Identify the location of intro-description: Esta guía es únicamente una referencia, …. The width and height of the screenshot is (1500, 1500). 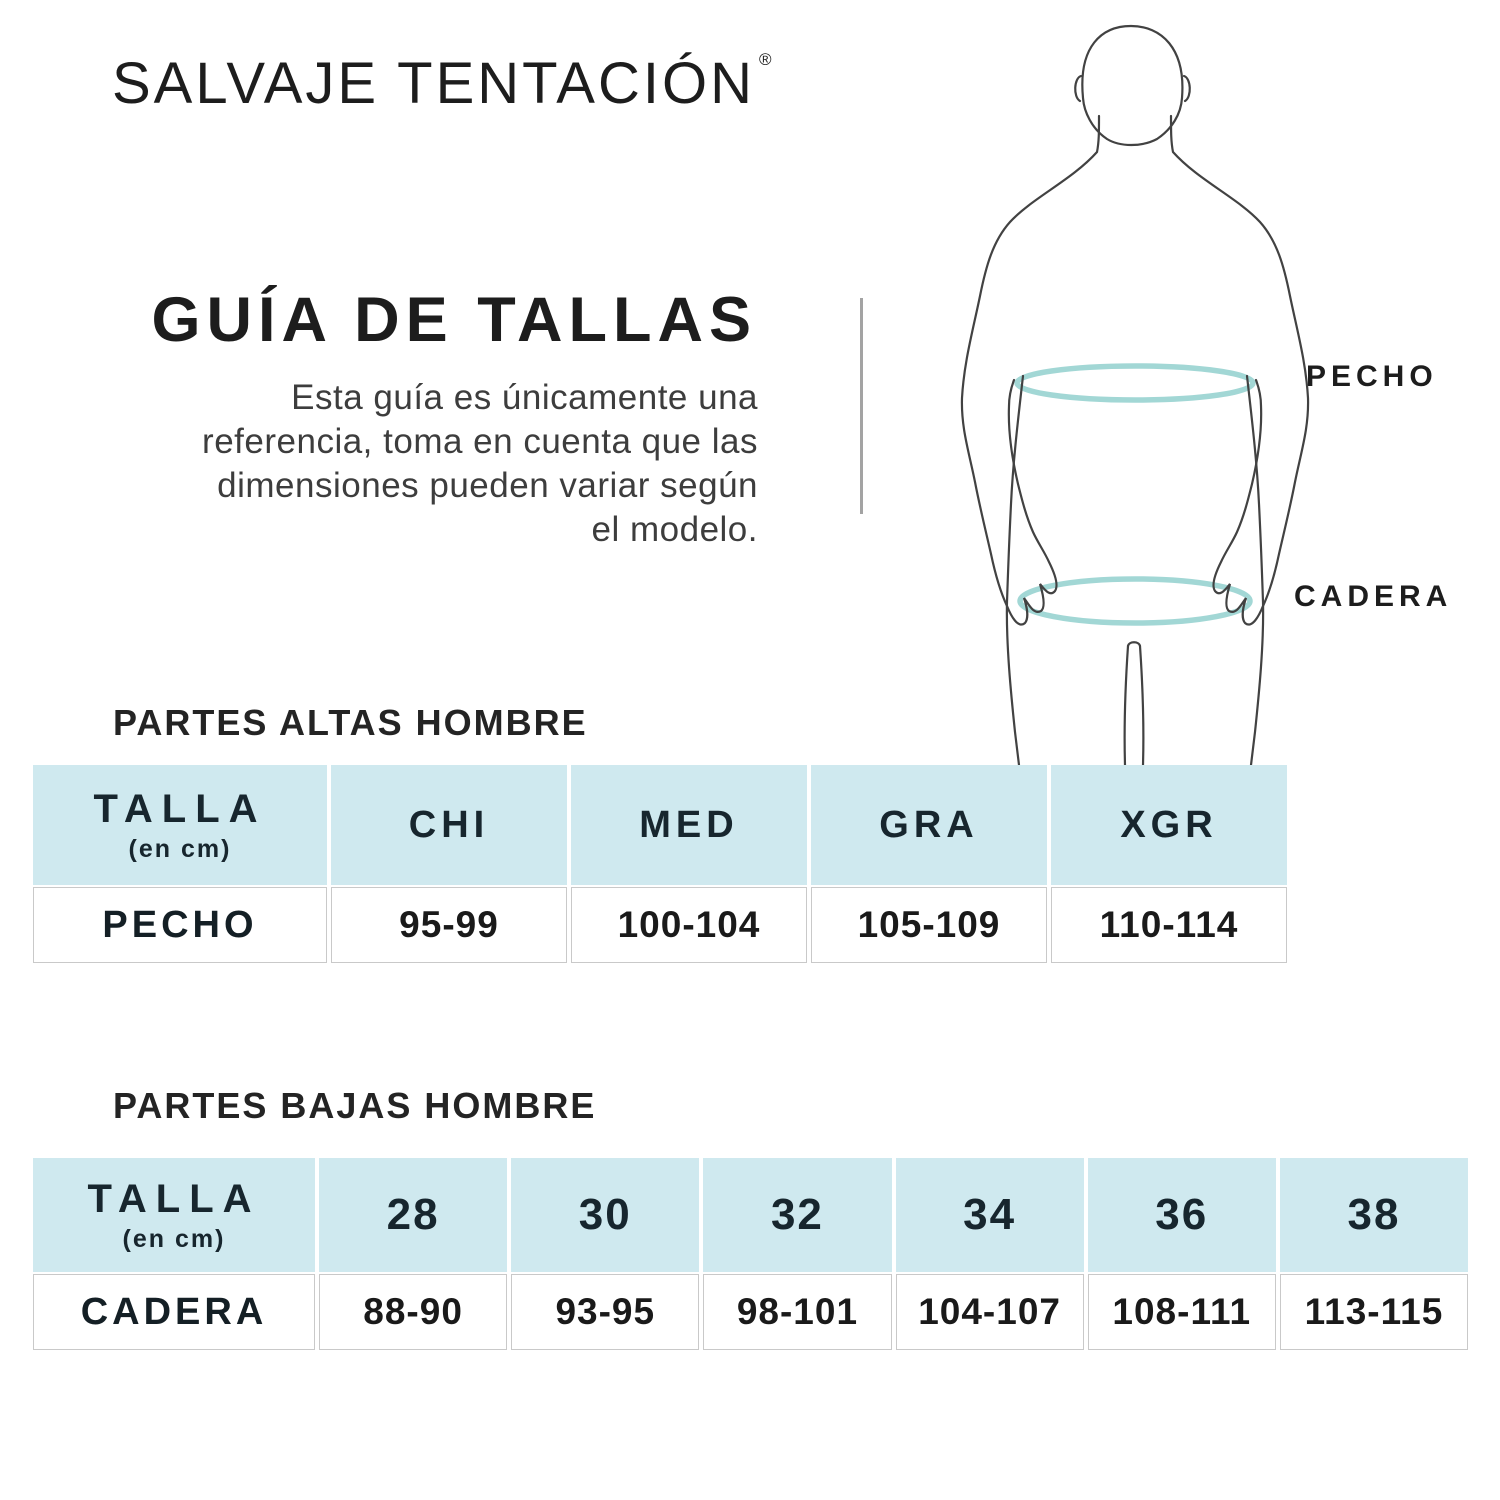
(480, 463).